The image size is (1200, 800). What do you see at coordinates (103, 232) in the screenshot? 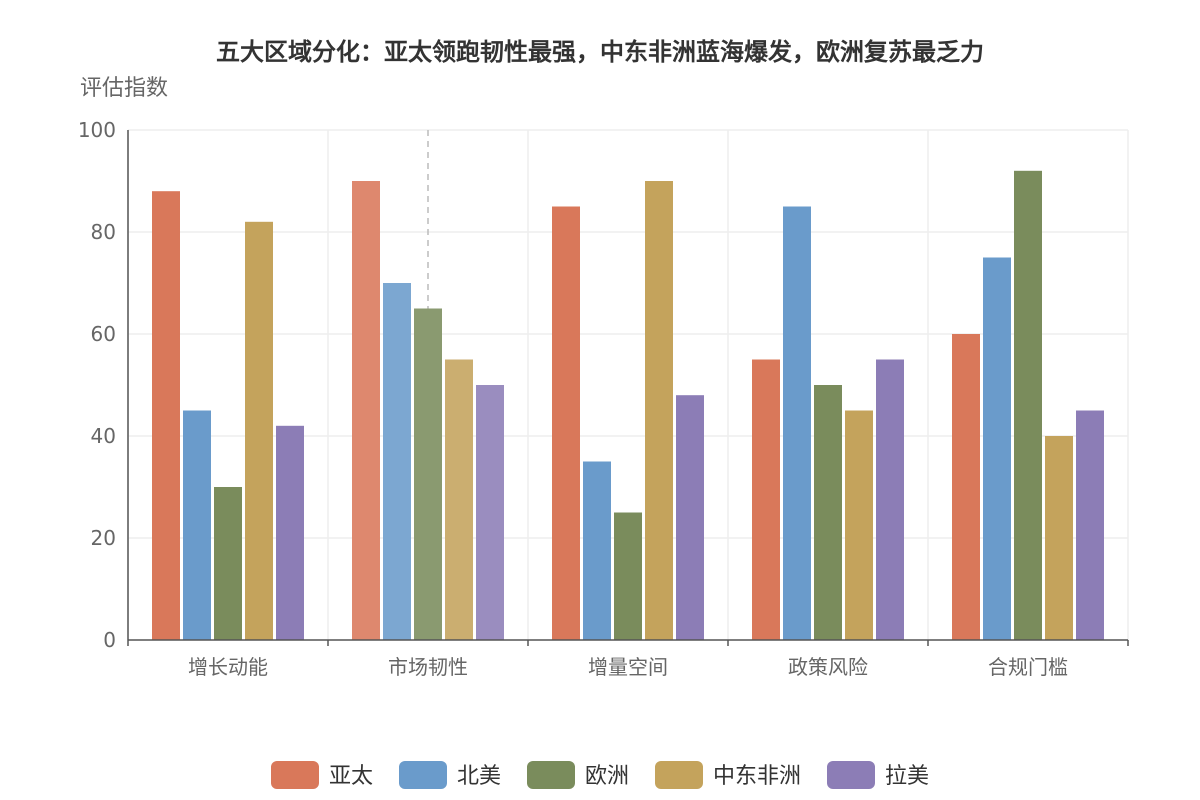
I see `y-tick-label-4: 80` at bounding box center [103, 232].